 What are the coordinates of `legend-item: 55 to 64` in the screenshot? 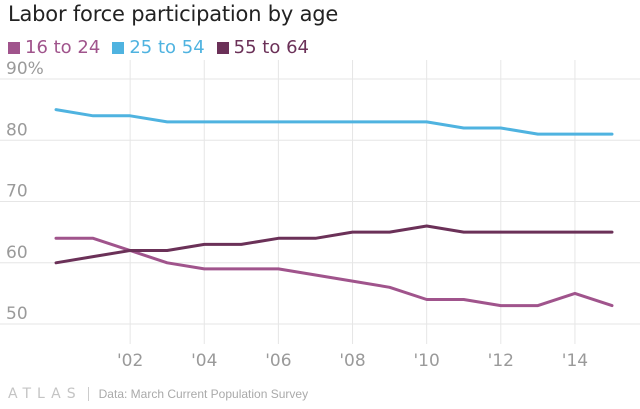 It's located at (262, 47).